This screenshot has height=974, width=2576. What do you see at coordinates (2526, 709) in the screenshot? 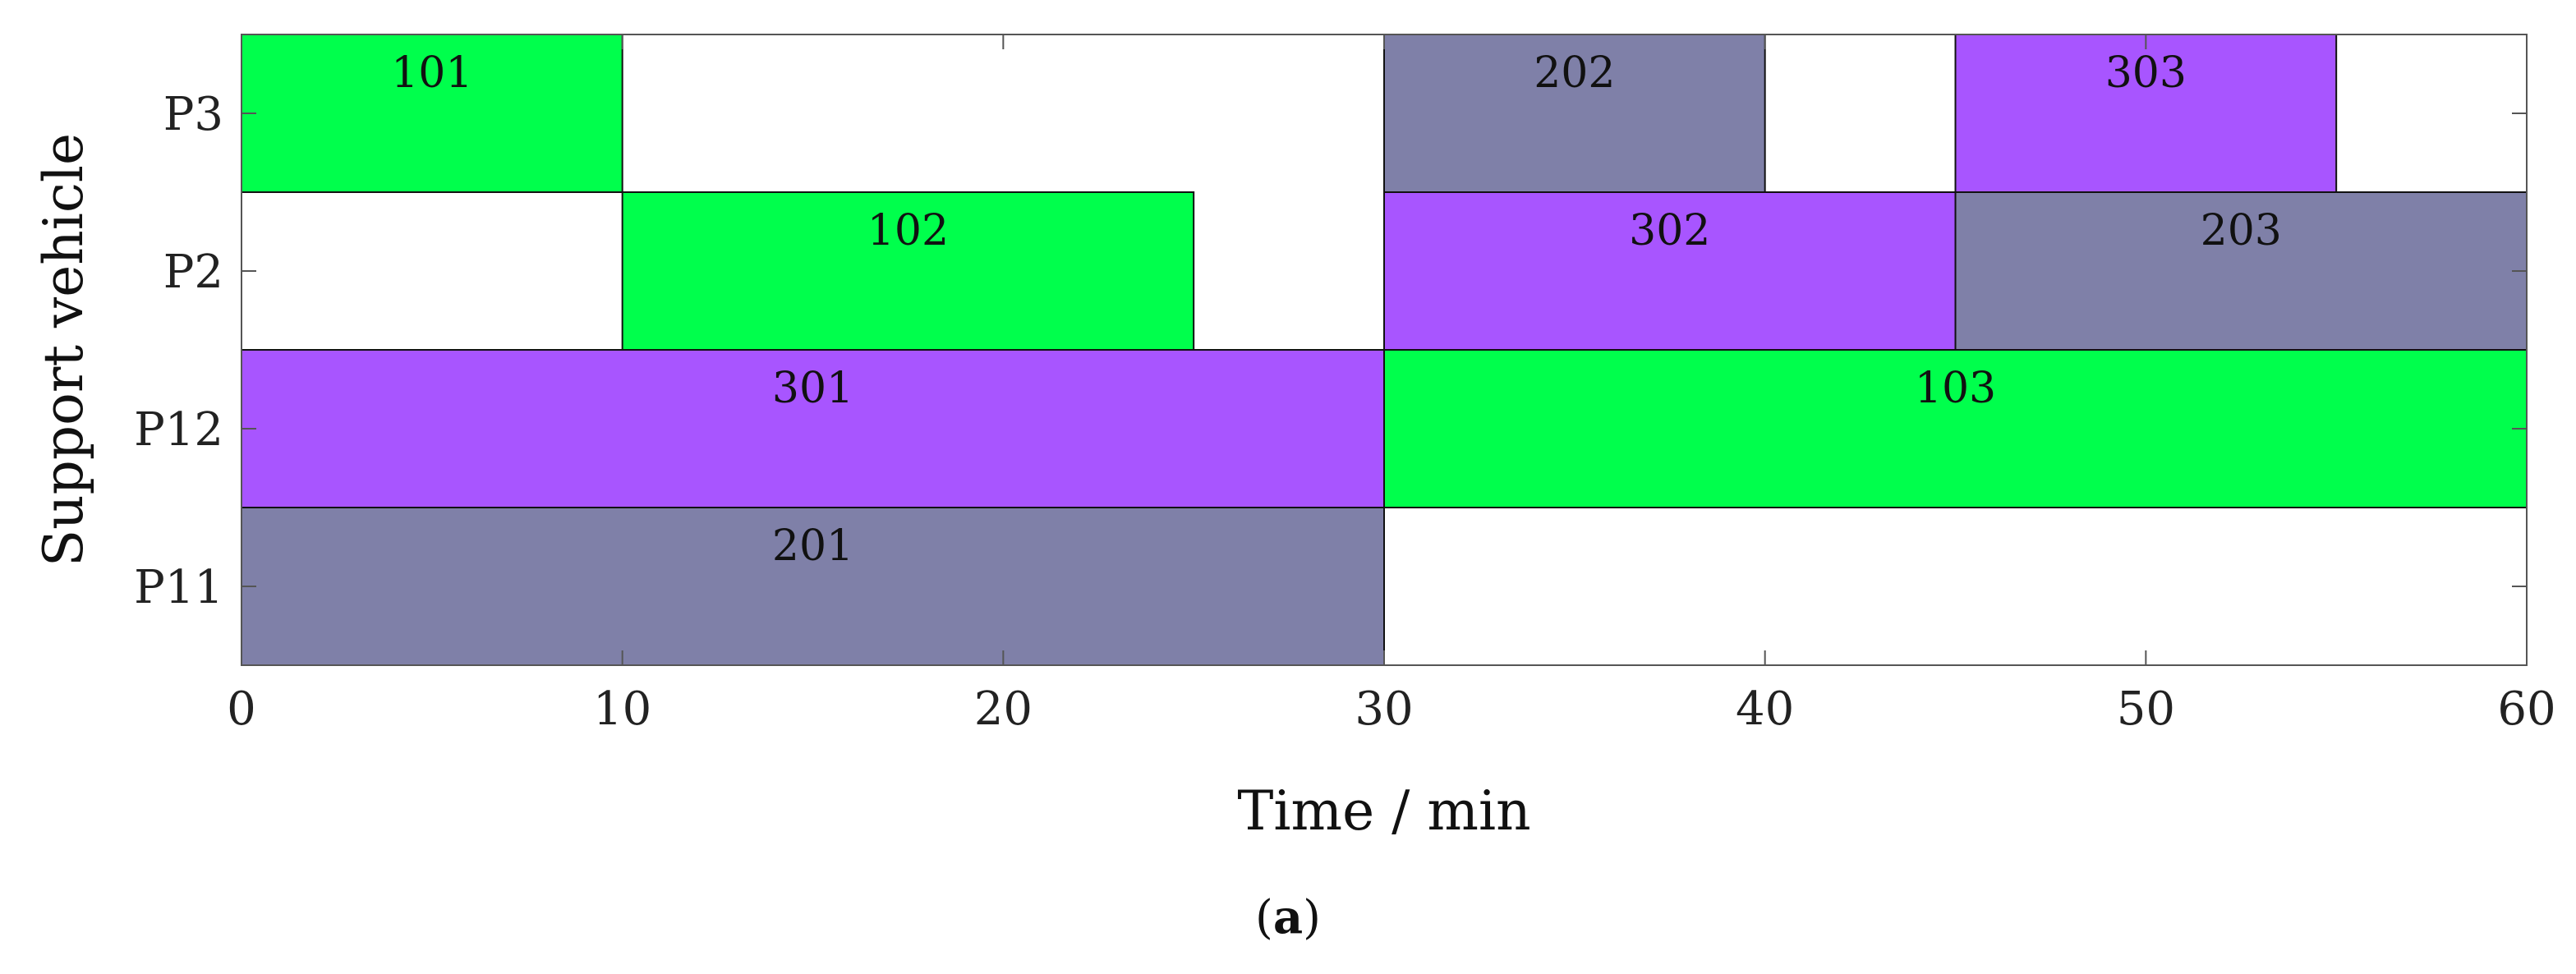
I see `x-tick-label-60: 60` at bounding box center [2526, 709].